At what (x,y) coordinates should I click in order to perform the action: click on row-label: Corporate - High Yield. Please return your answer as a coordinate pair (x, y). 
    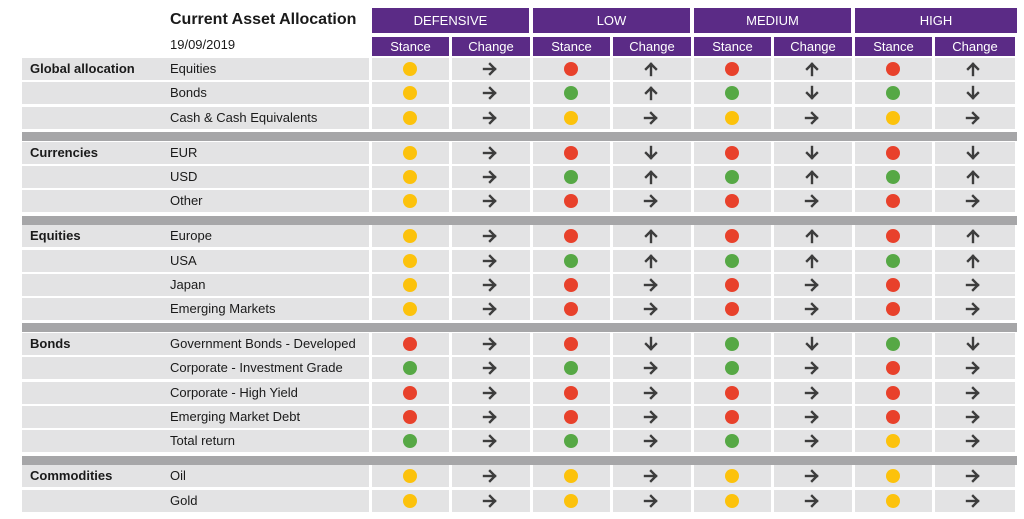
    Looking at the image, I should click on (234, 392).